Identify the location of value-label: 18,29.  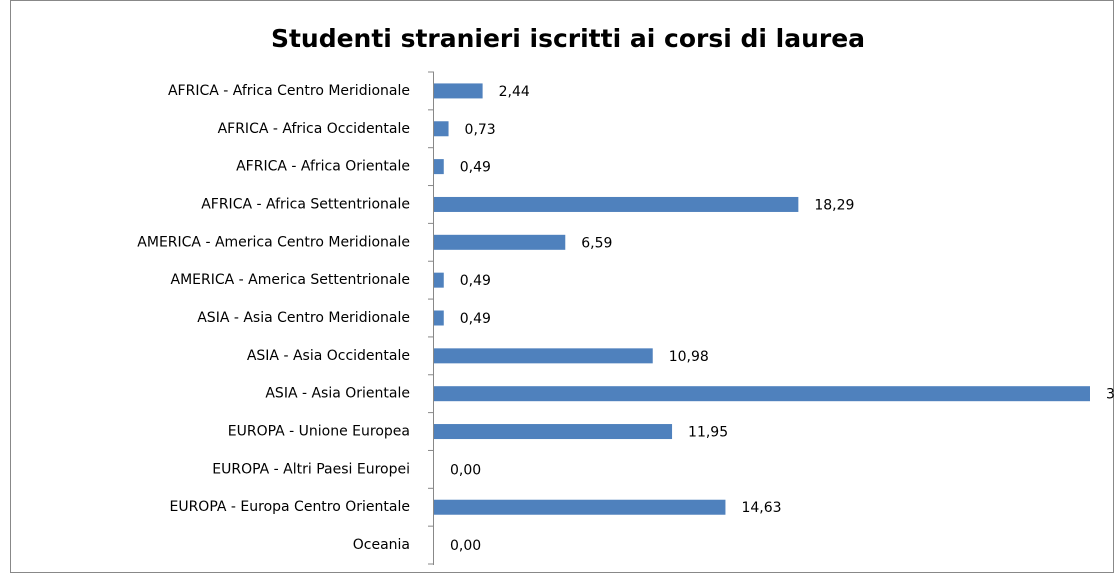
(834, 205).